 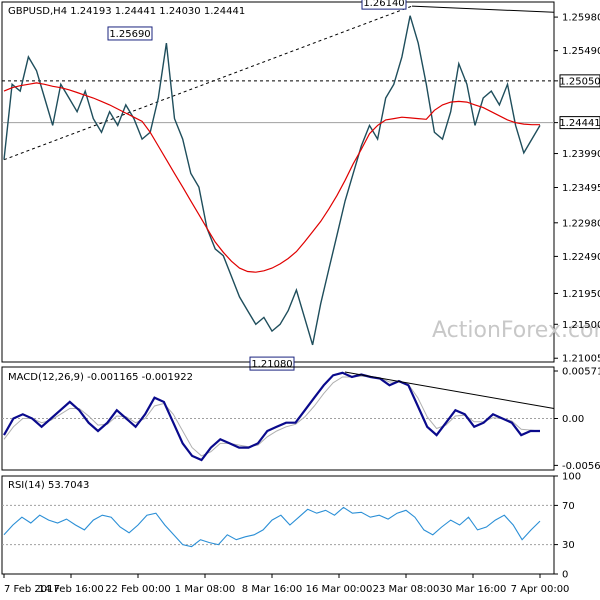 I want to click on macd-main-series, so click(x=271, y=416).